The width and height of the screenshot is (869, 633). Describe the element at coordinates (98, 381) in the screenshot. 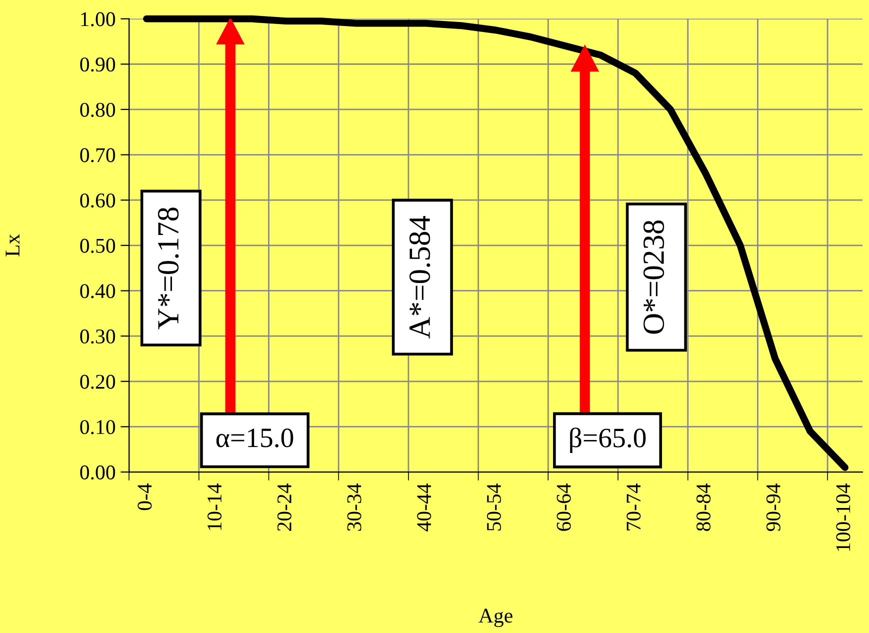

I see `y-tick-label: 0.20` at that location.